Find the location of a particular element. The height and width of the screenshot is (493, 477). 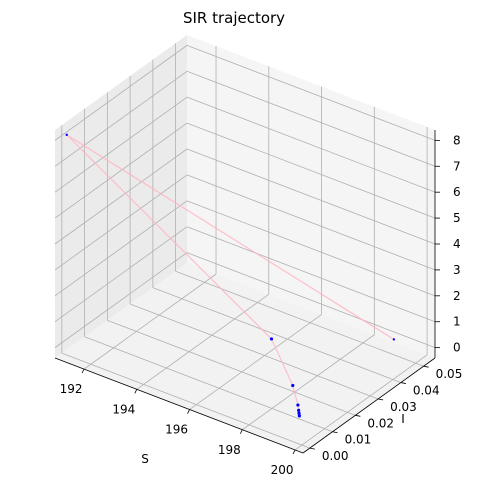

y-axis-label: I is located at coordinates (403, 419).